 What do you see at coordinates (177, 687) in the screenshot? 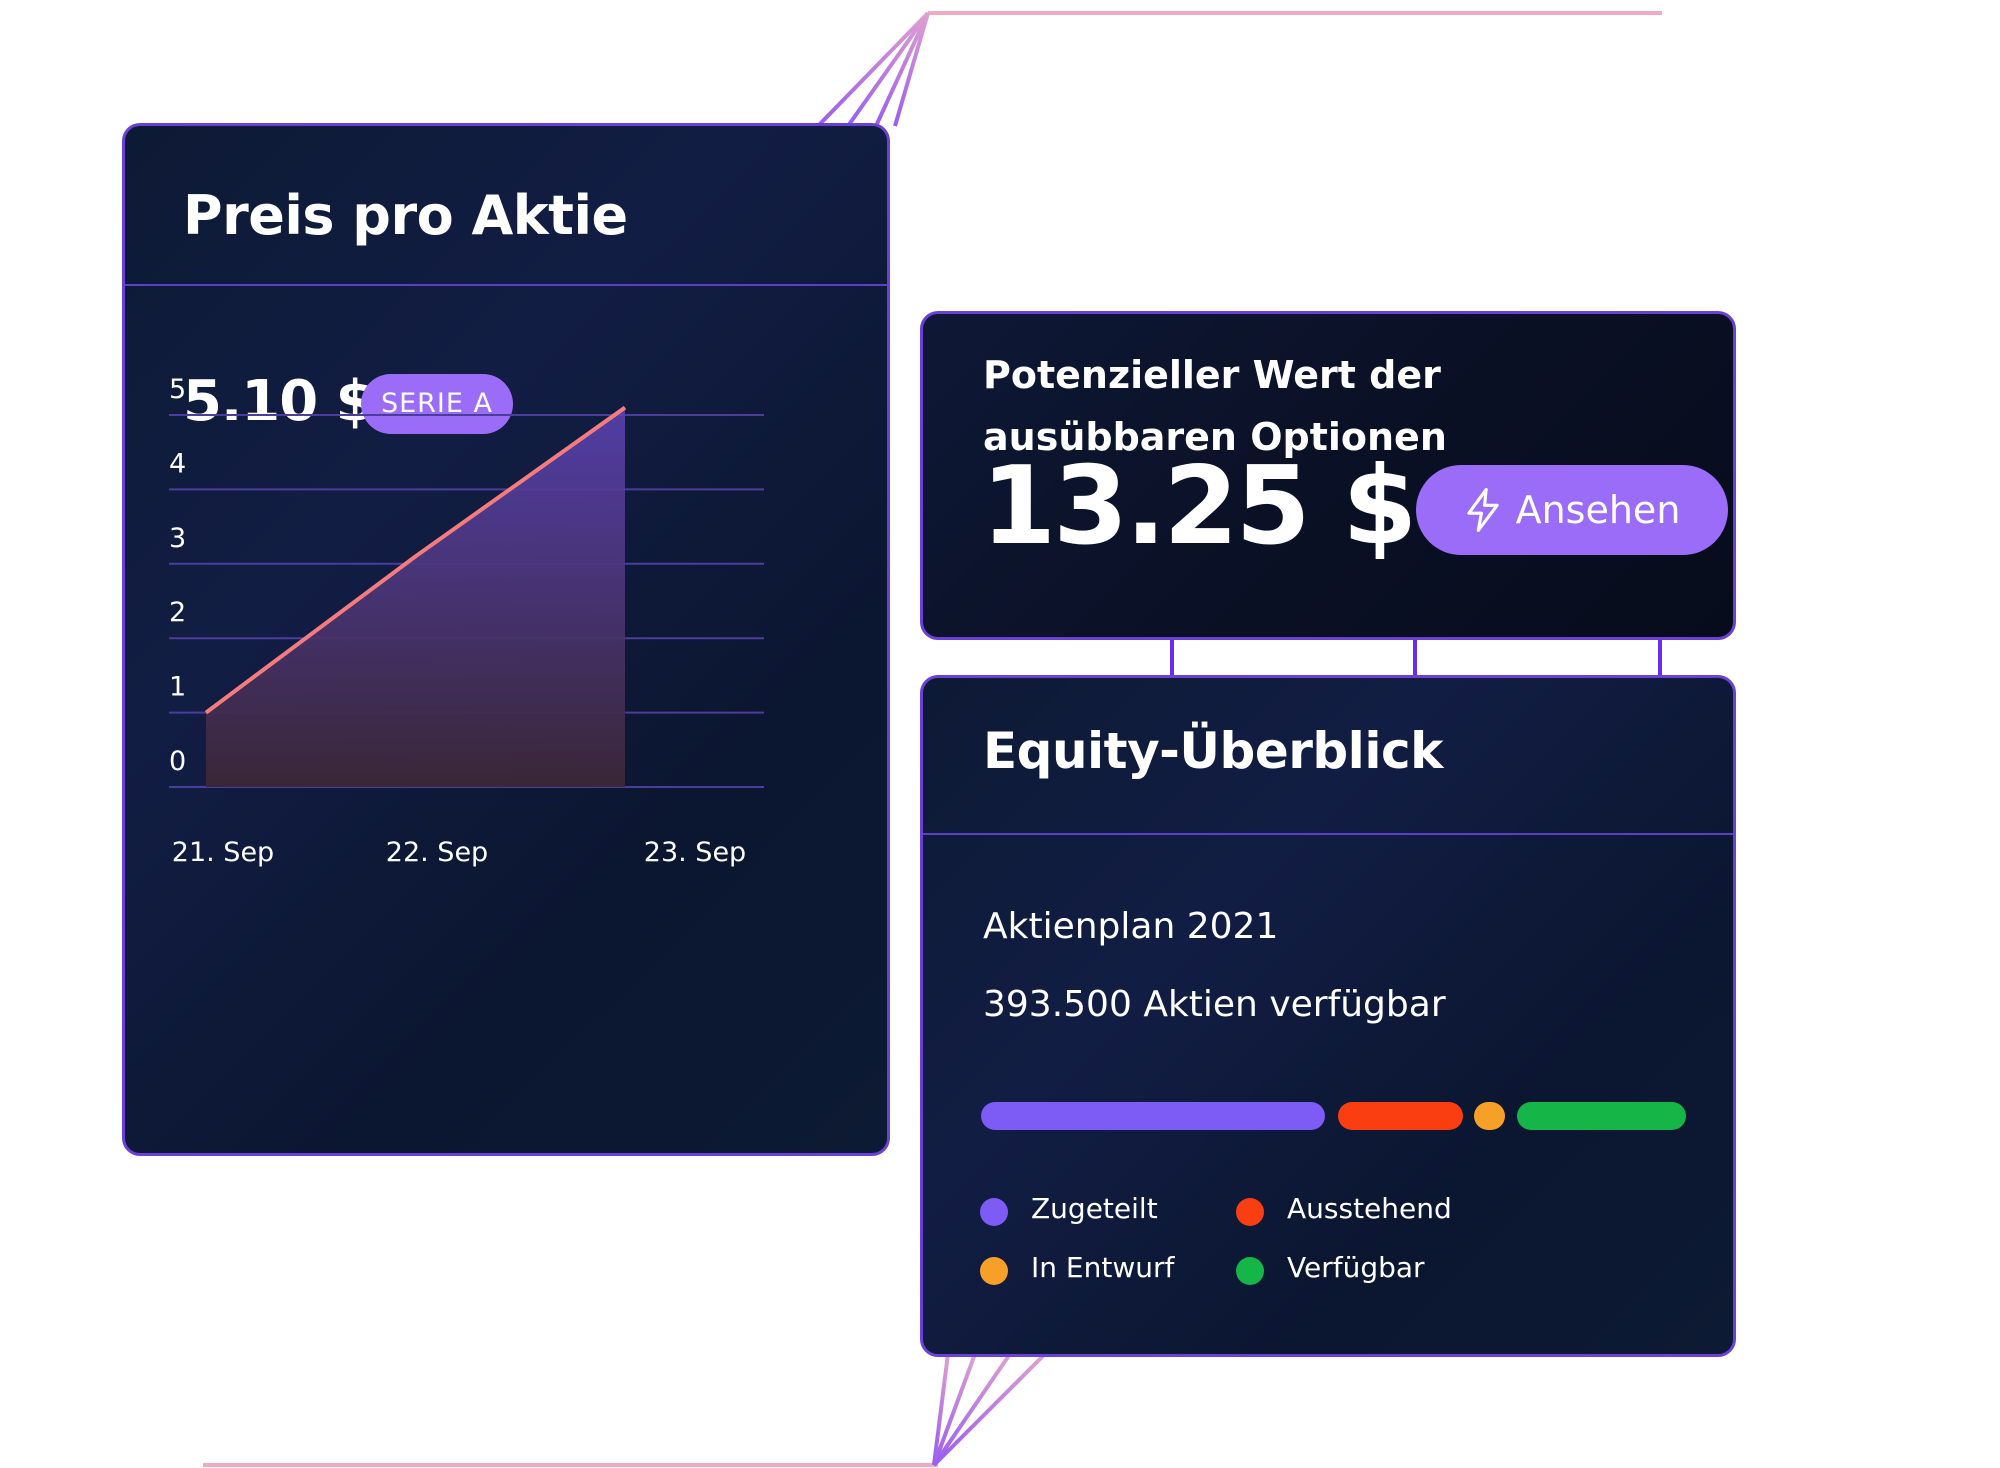
I see `y-tick-label: 1` at bounding box center [177, 687].